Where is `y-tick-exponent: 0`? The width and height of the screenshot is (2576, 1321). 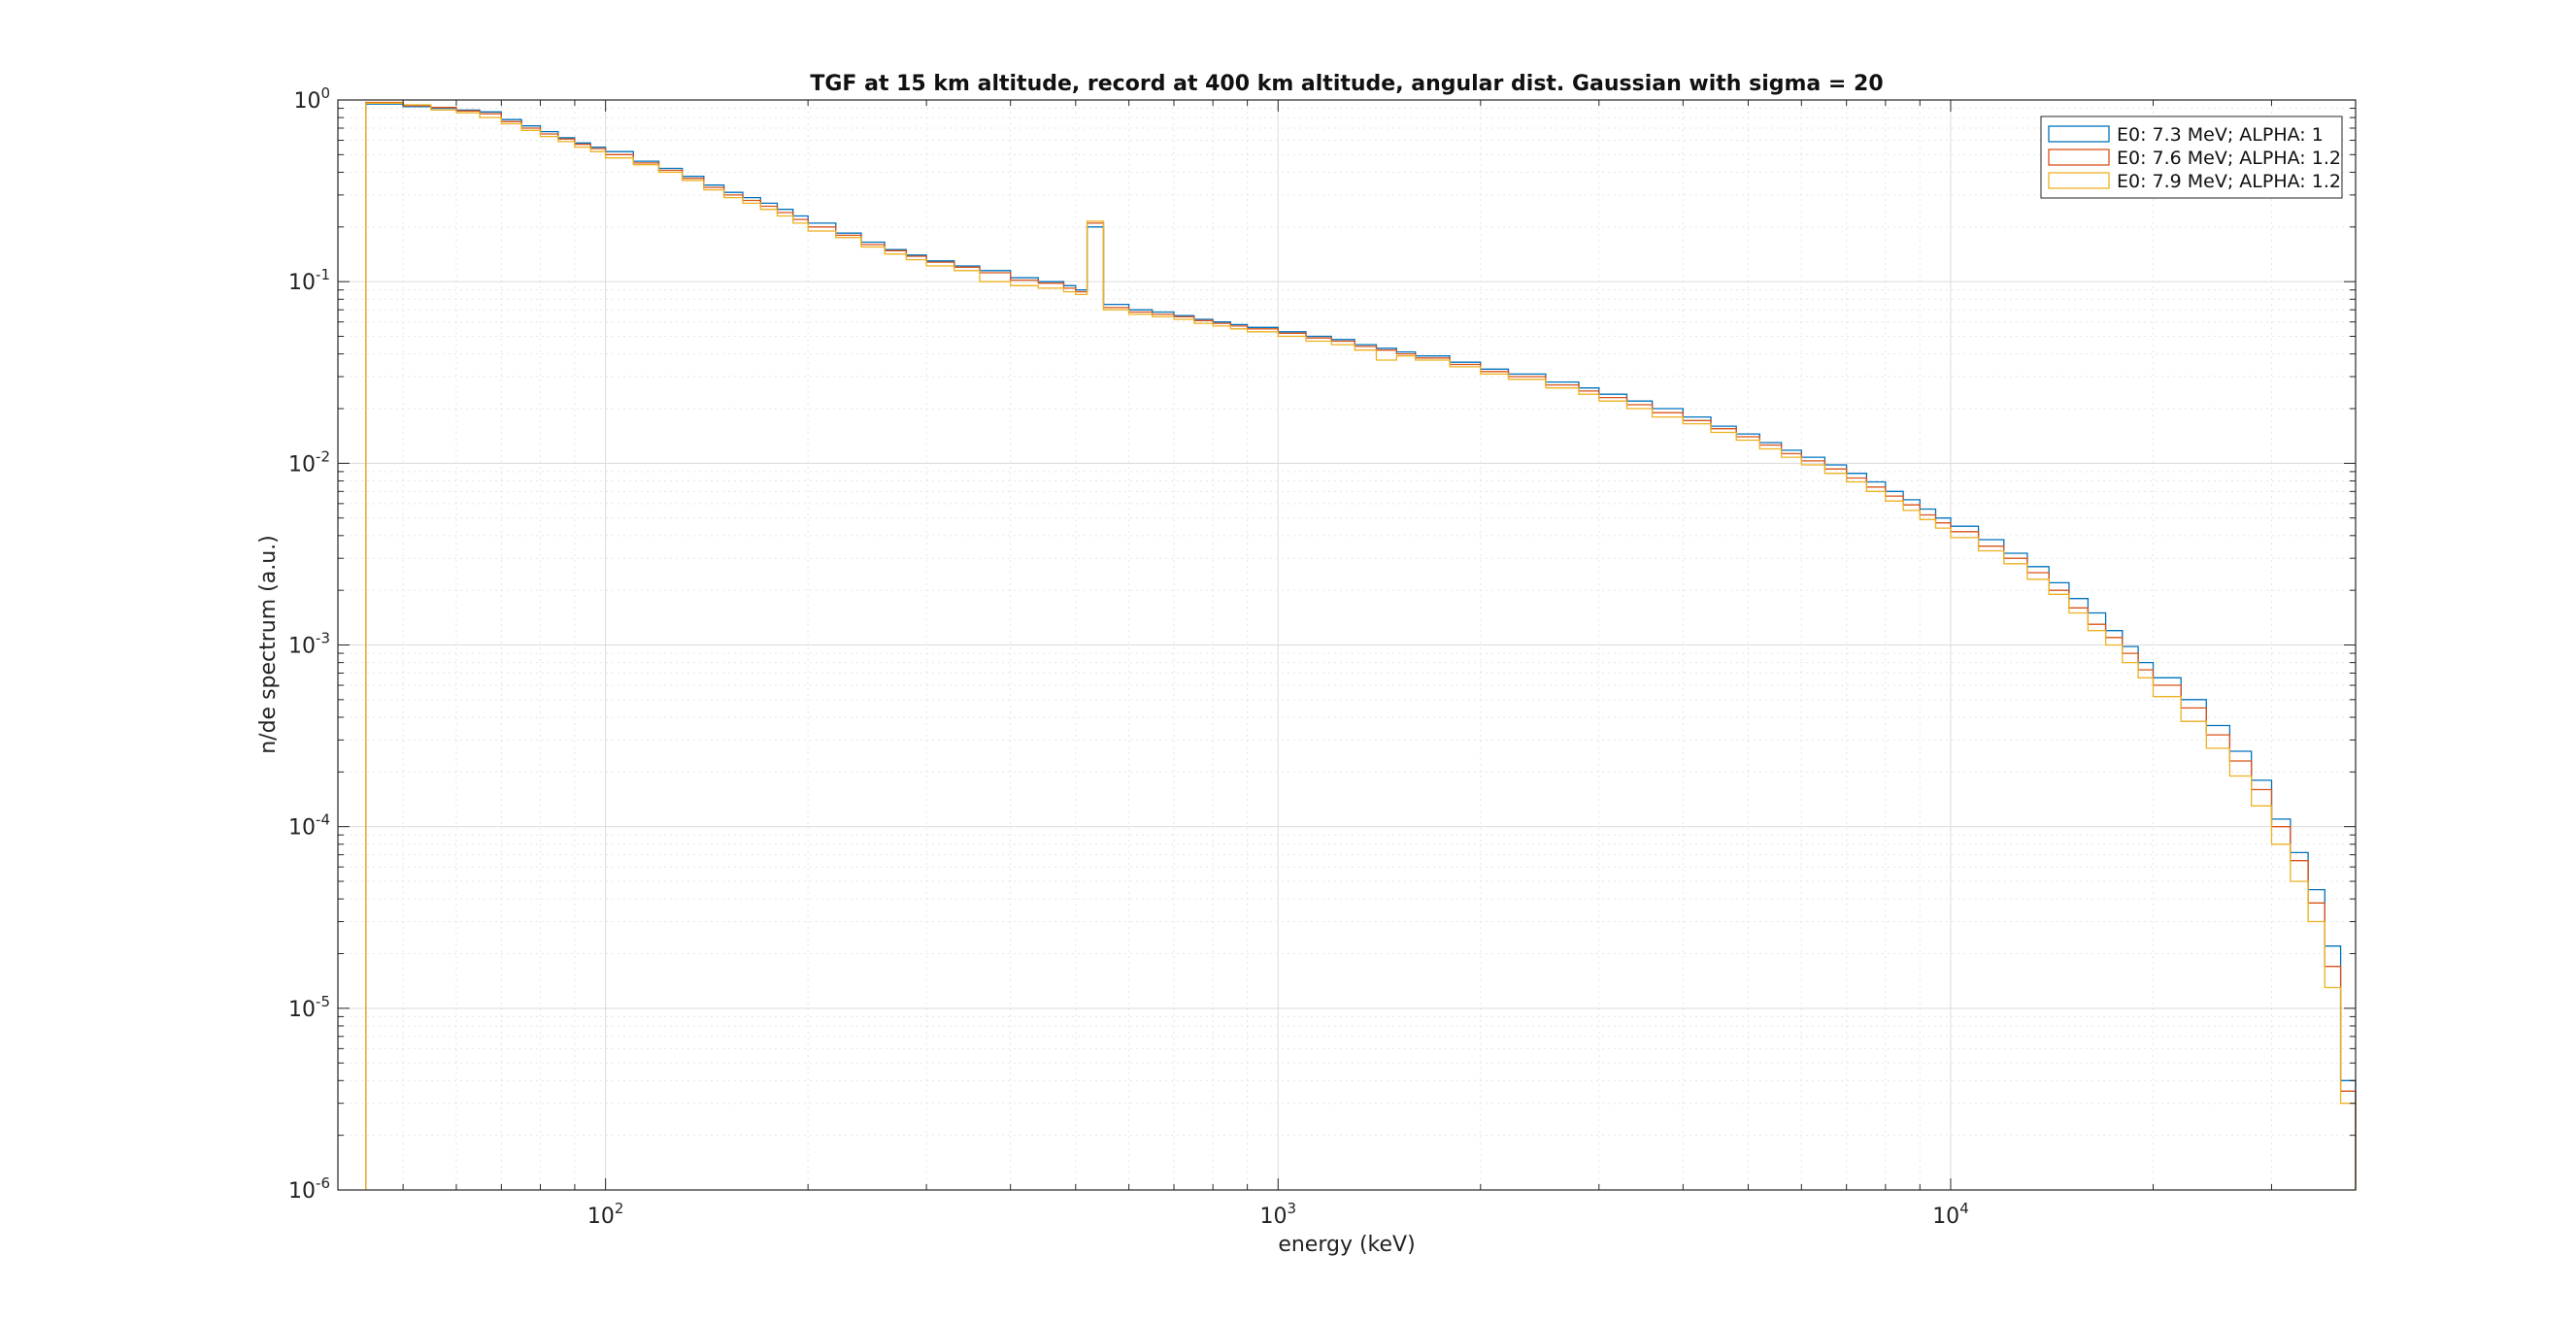 y-tick-exponent: 0 is located at coordinates (325, 93).